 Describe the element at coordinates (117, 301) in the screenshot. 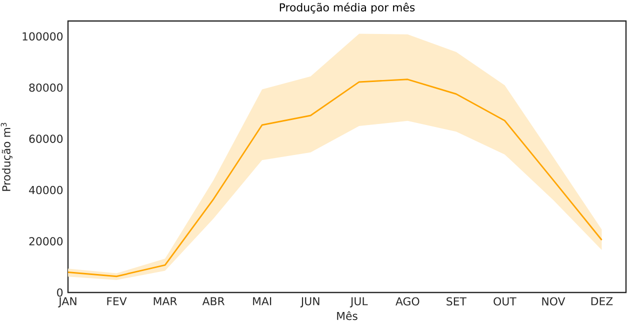

I see `x-tick-label: FEV` at that location.